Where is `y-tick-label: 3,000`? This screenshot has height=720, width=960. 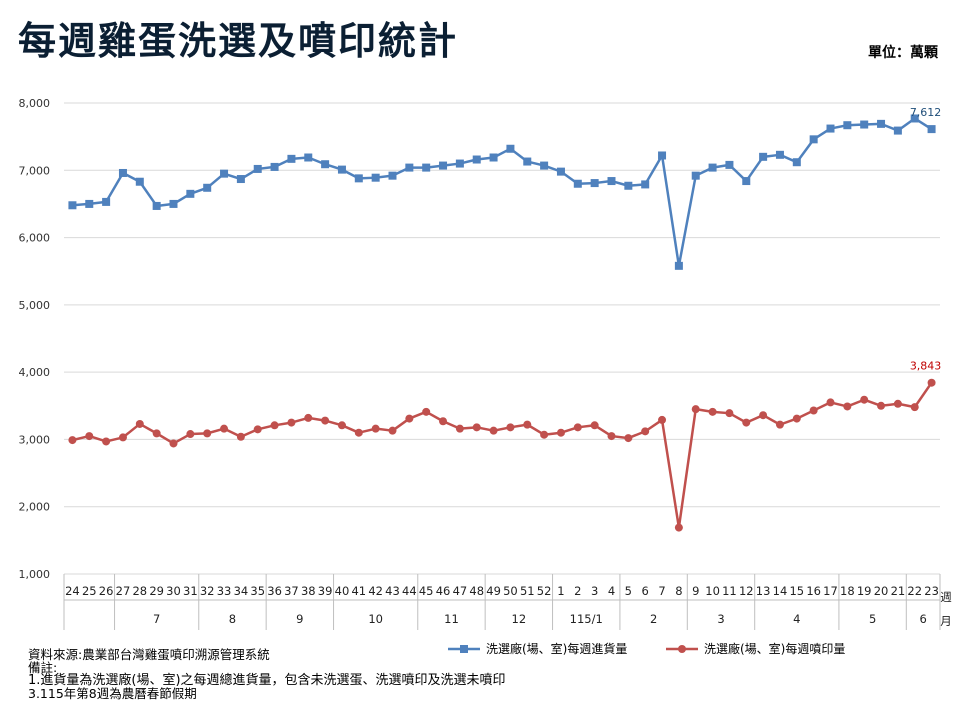 y-tick-label: 3,000 is located at coordinates (35, 439).